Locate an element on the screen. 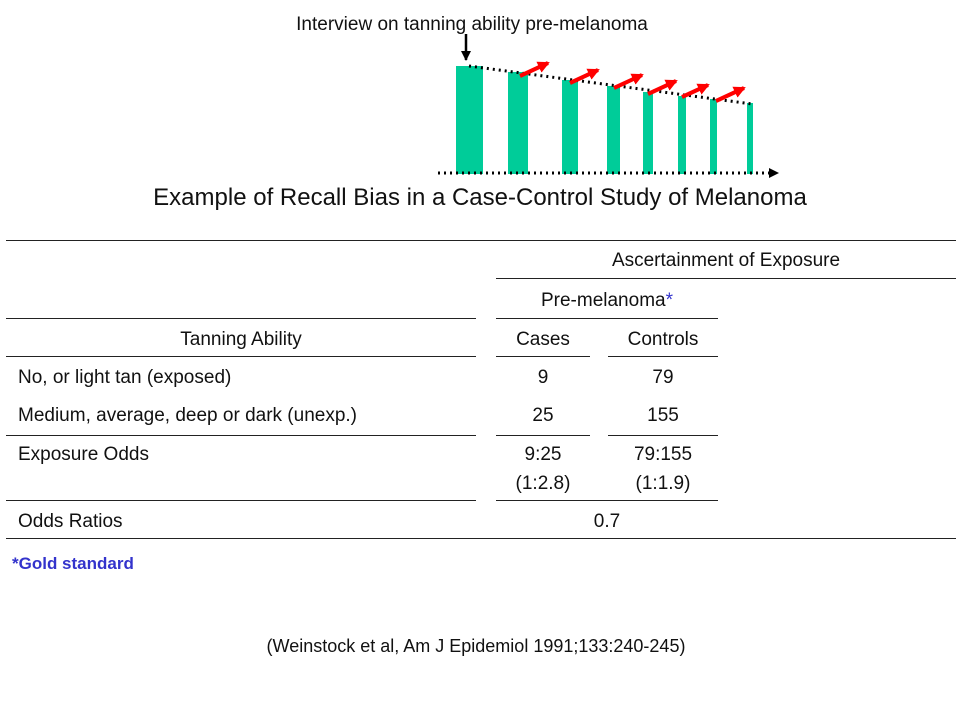 This screenshot has height=720, width=960. table-top-rule is located at coordinates (481, 240).